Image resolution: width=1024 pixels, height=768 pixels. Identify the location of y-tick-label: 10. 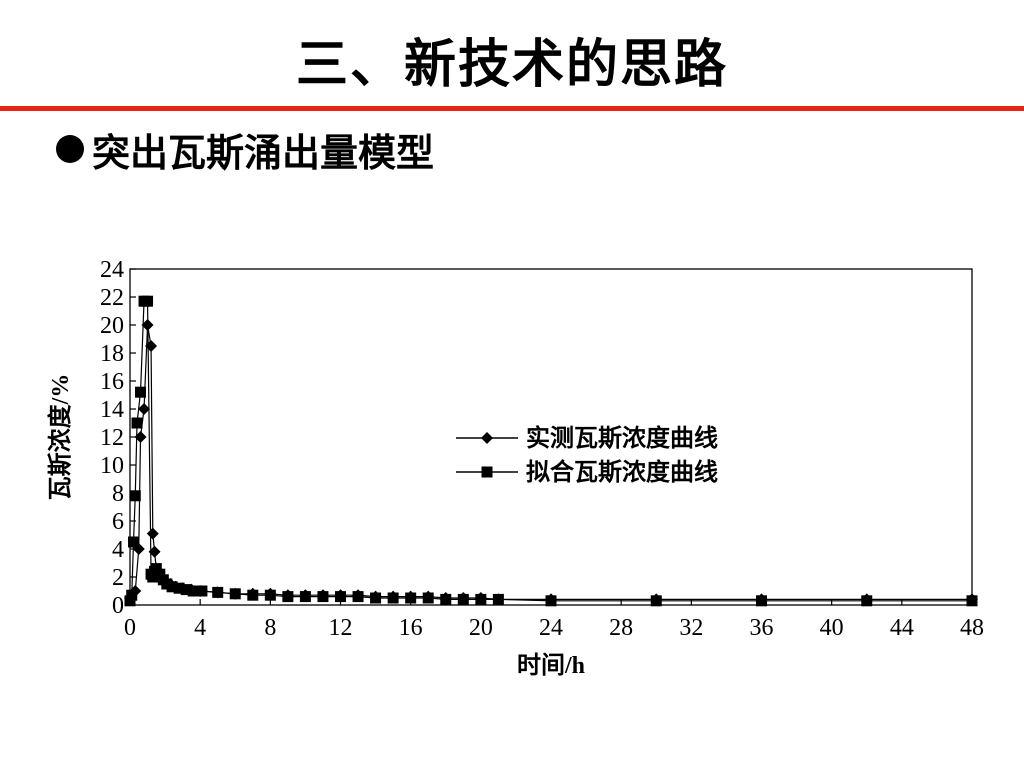
(112, 466).